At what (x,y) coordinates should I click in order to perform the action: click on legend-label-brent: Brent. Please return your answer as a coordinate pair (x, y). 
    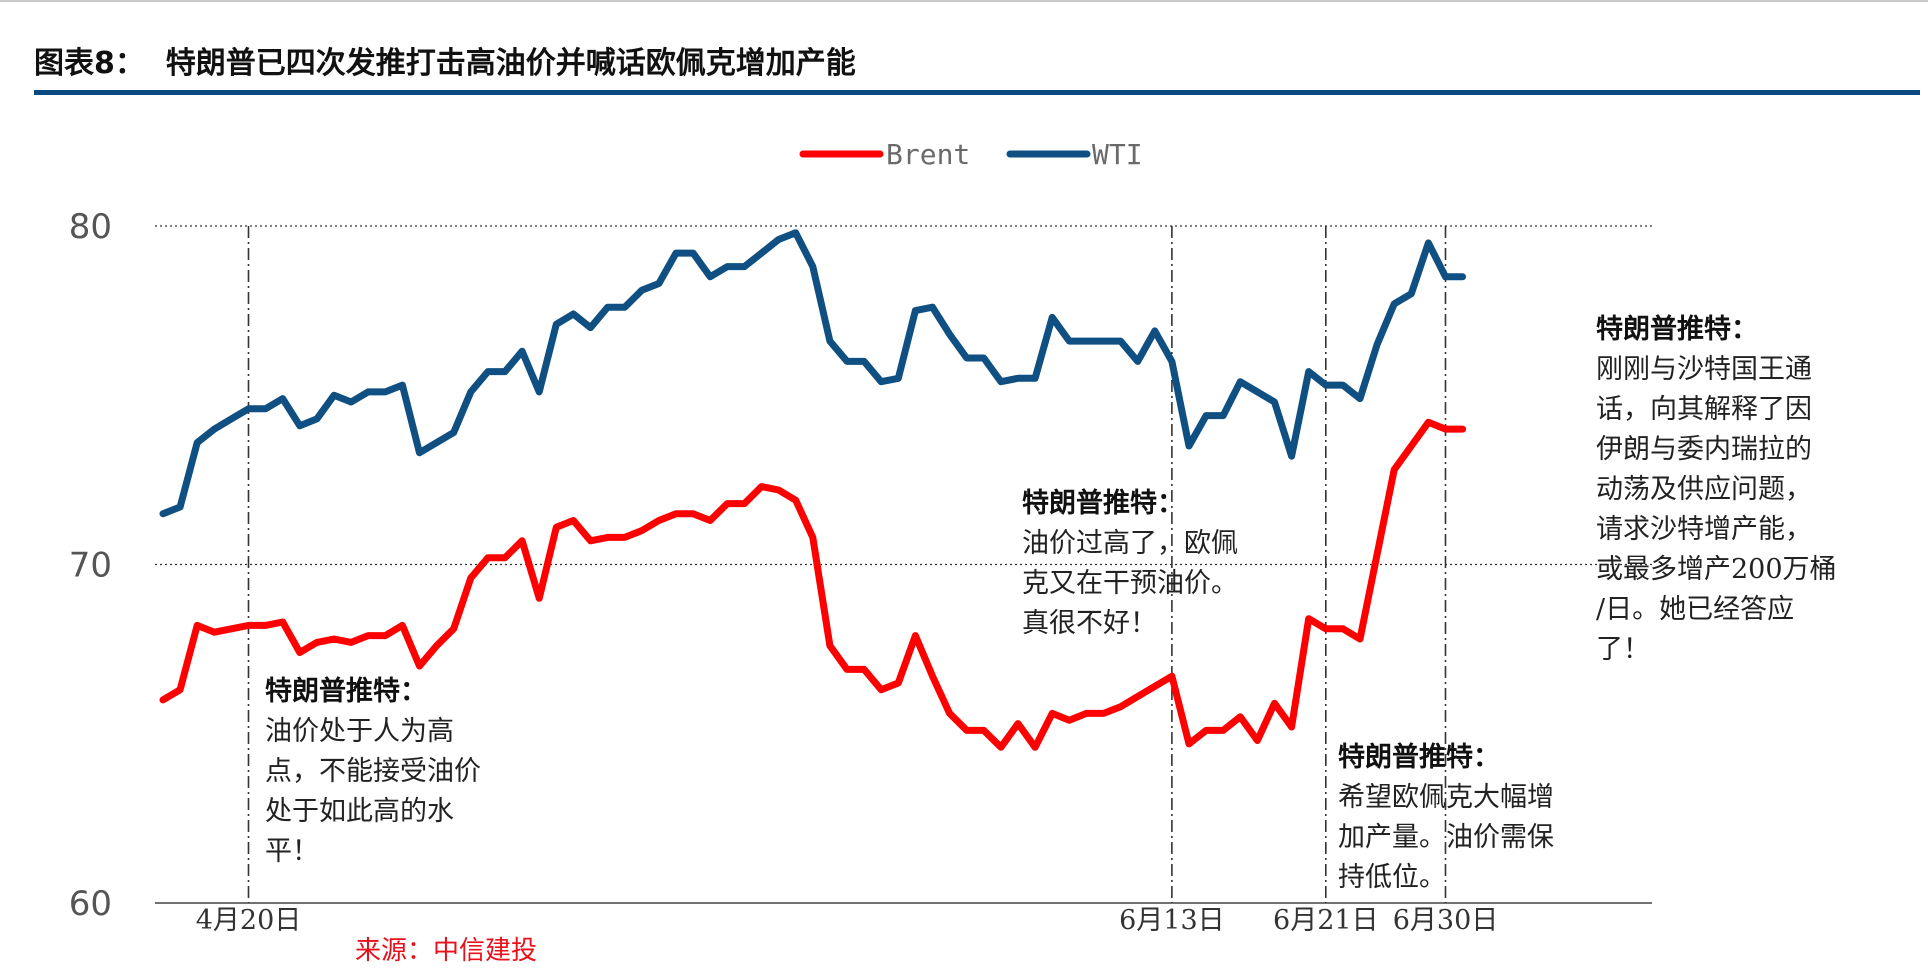
    Looking at the image, I should click on (928, 154).